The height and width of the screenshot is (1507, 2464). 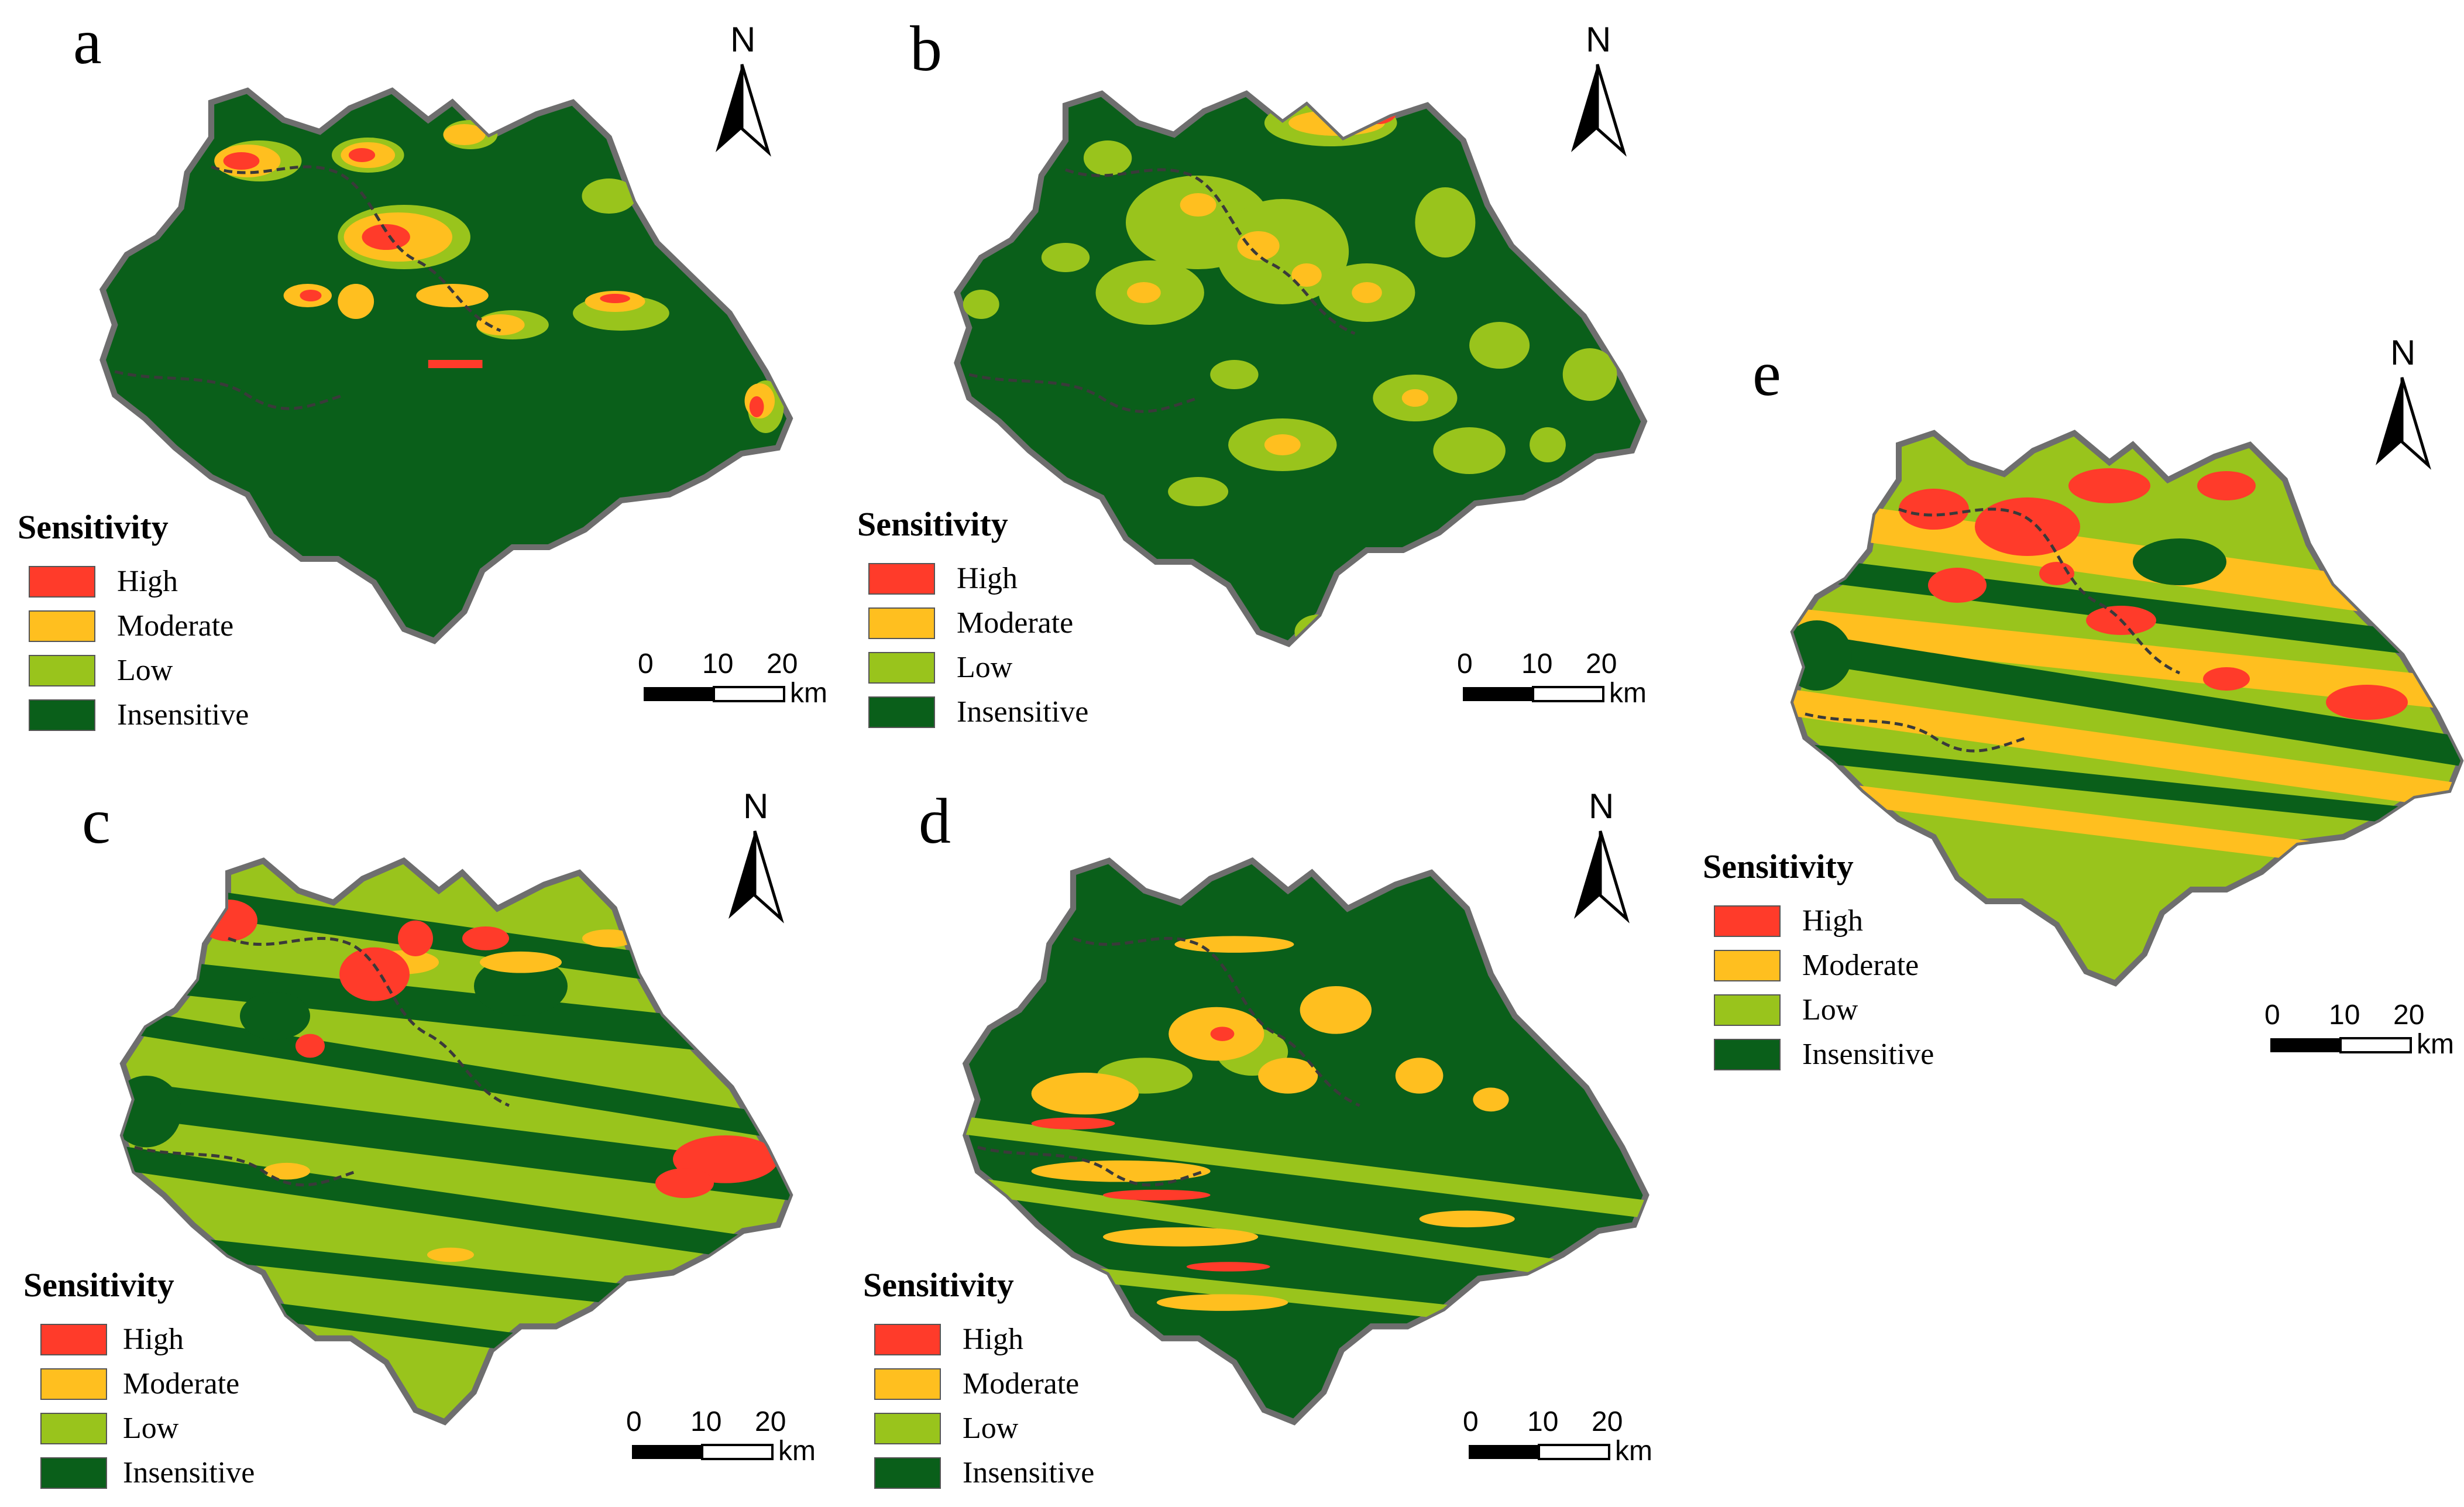 I want to click on north-arrow-a: N, so click(x=743, y=88).